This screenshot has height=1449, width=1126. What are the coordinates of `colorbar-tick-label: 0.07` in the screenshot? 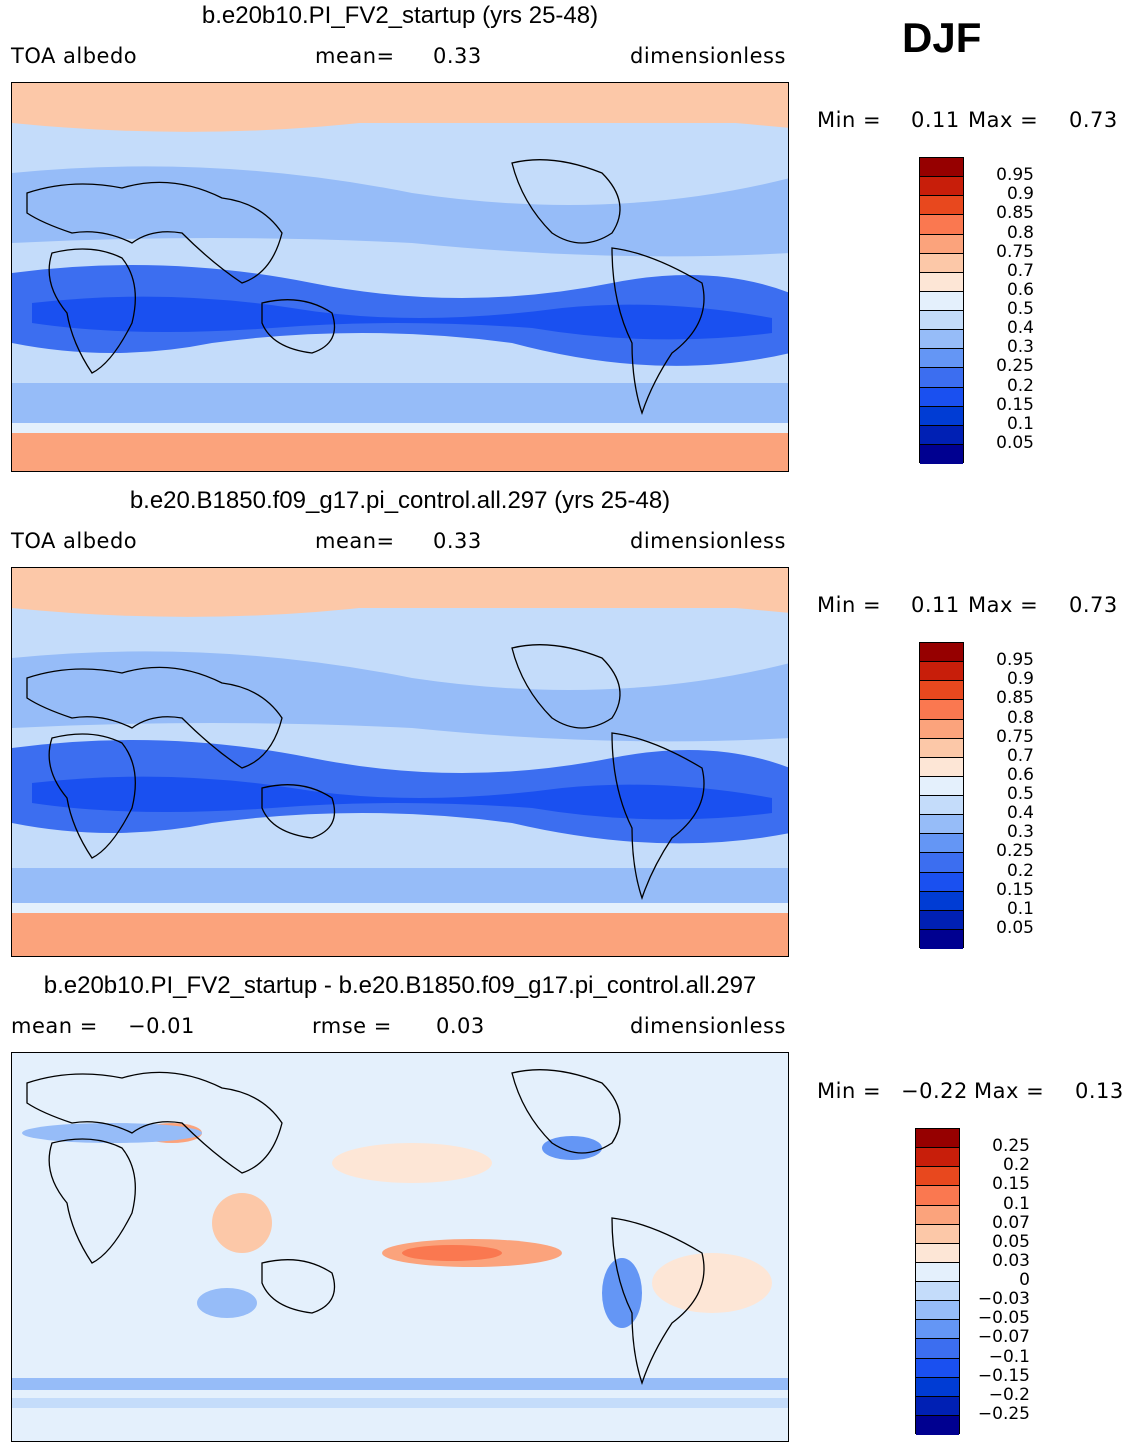 It's located at (1011, 1222).